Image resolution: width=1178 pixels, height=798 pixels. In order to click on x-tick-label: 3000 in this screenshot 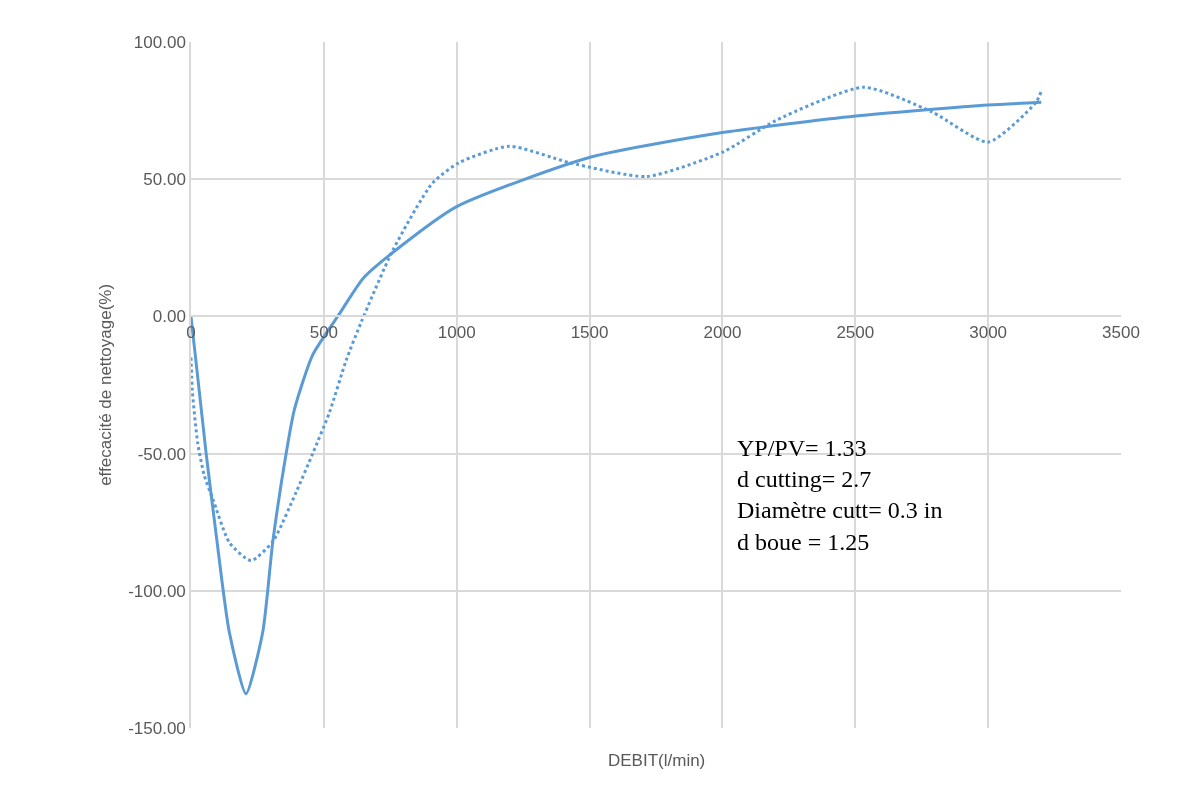, I will do `click(988, 332)`.